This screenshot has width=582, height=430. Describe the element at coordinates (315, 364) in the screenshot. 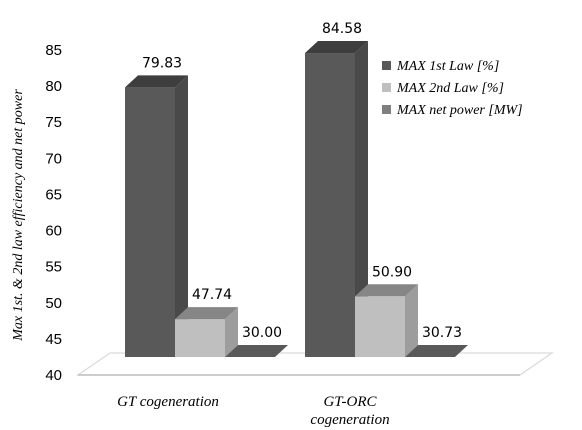

I see `chart-floor` at that location.